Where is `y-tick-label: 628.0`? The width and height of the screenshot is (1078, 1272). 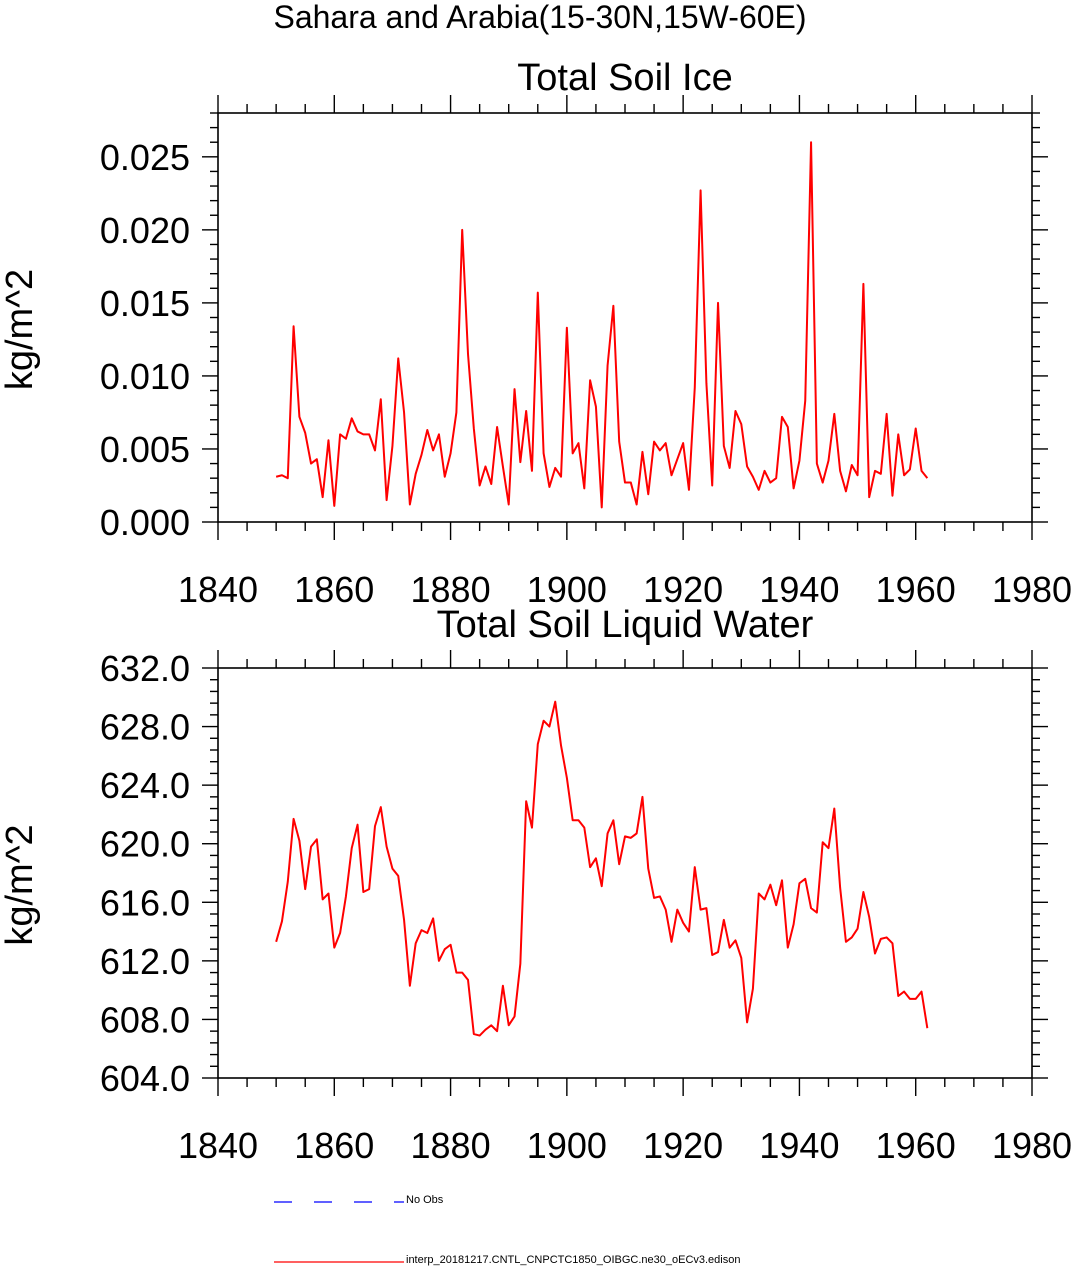
y-tick-label: 628.0 is located at coordinates (145, 727).